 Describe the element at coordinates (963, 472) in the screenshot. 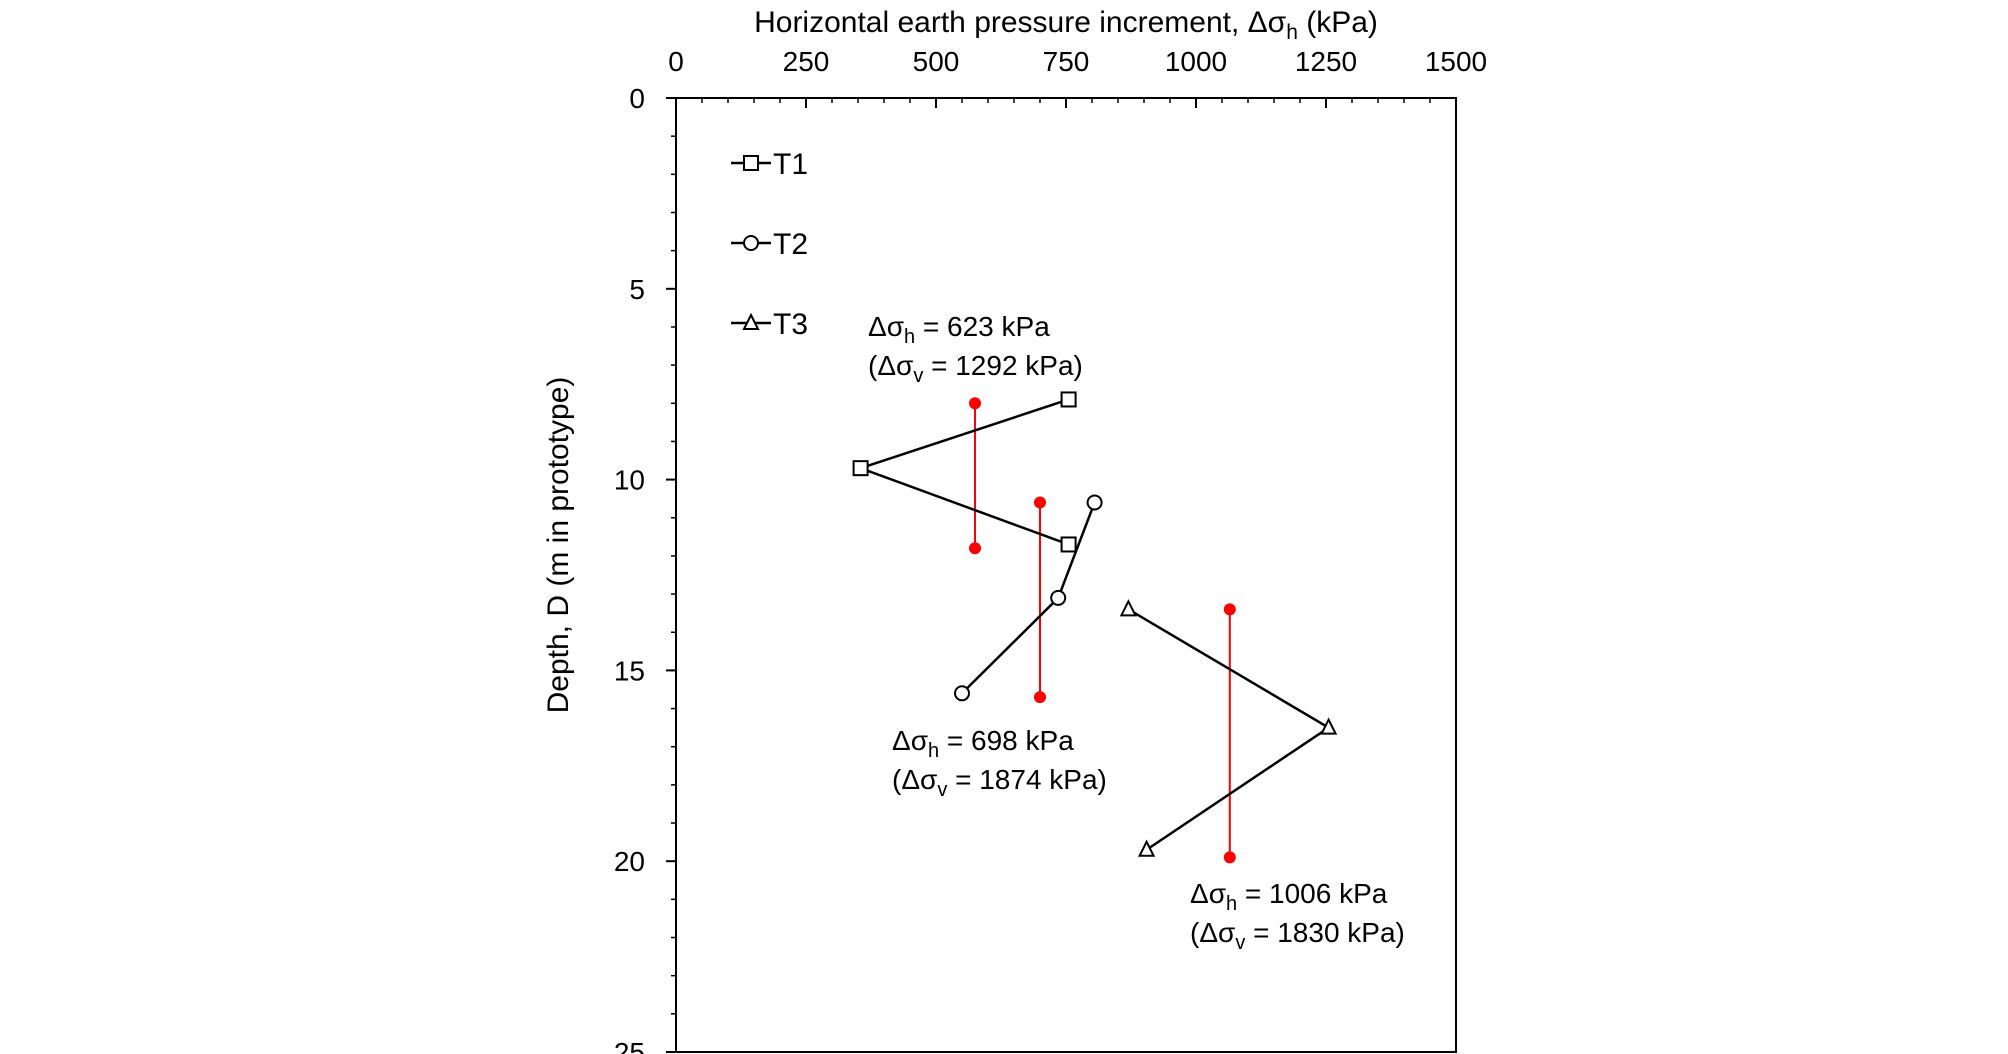

I see `series-line-t1` at that location.